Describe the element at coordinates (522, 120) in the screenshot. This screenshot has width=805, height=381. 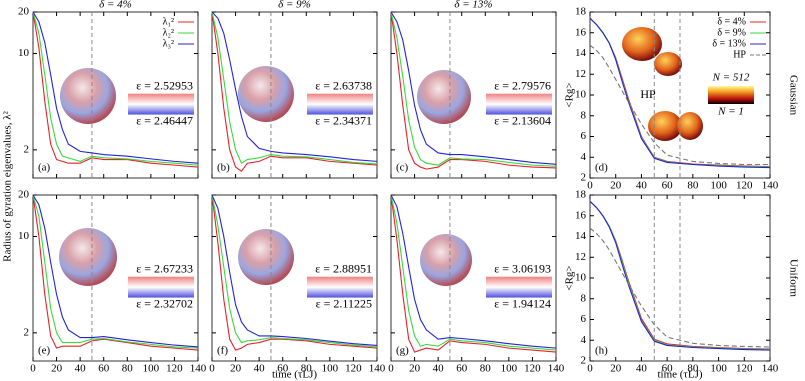
I see `annotation: ε = 2.13604` at that location.